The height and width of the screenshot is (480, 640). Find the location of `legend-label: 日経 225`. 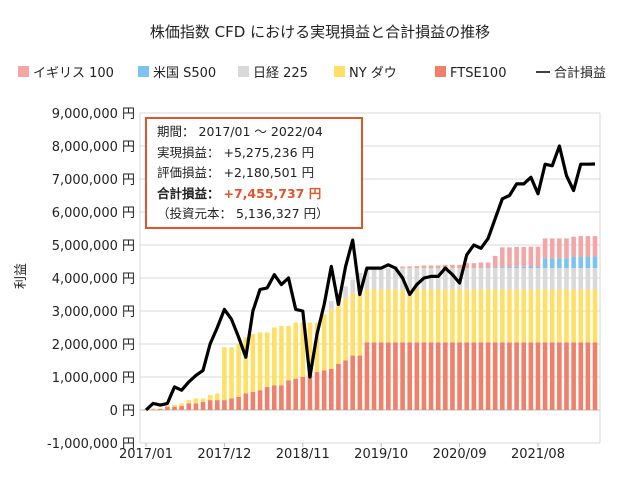

legend-label: 日経 225 is located at coordinates (280, 73).